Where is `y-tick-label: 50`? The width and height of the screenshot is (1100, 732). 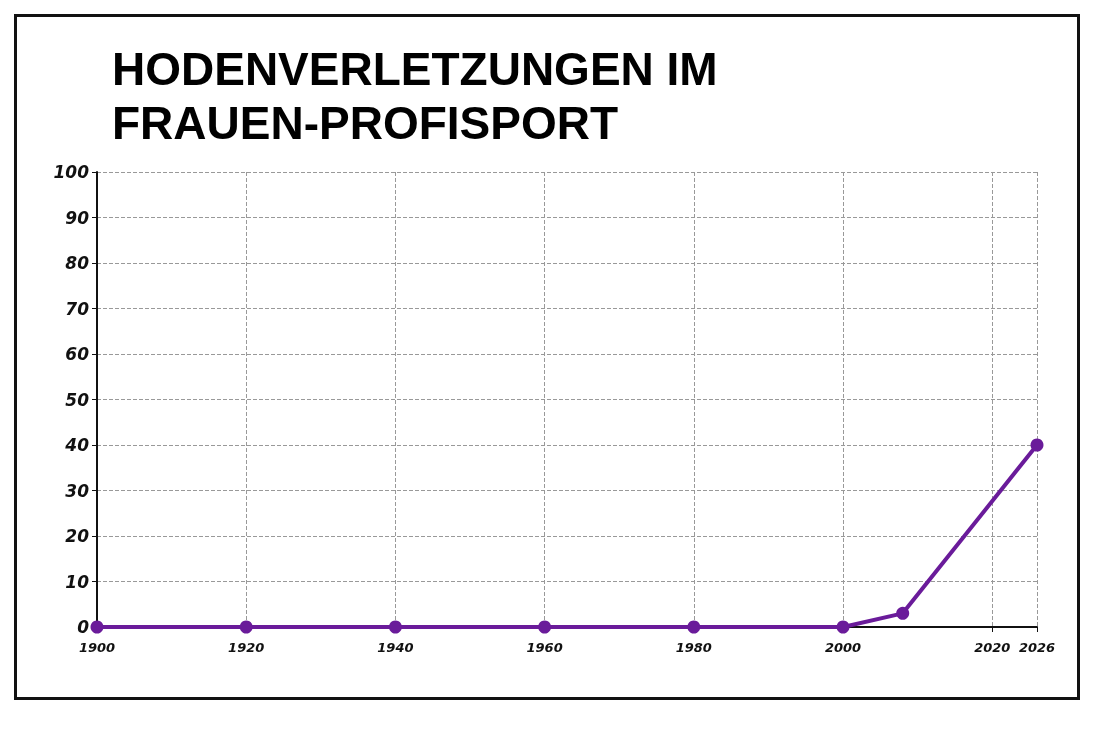 y-tick-label: 50 is located at coordinates (77, 399).